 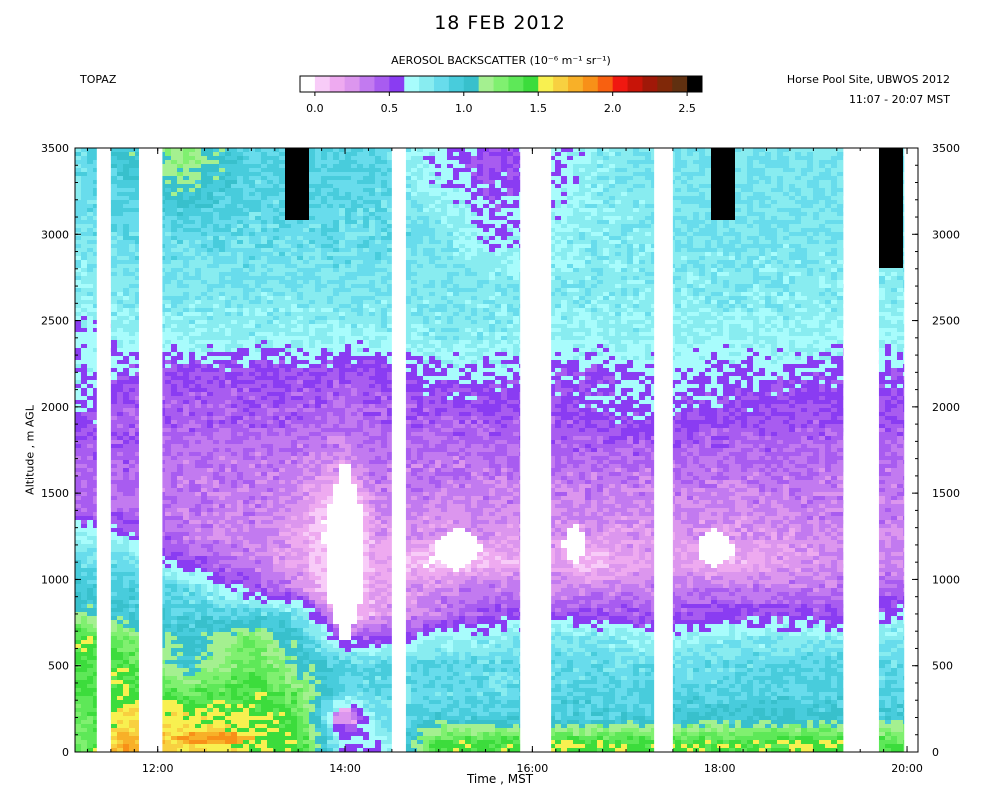 What do you see at coordinates (687, 108) in the screenshot?
I see `colorbar-tick-label: 2.5` at bounding box center [687, 108].